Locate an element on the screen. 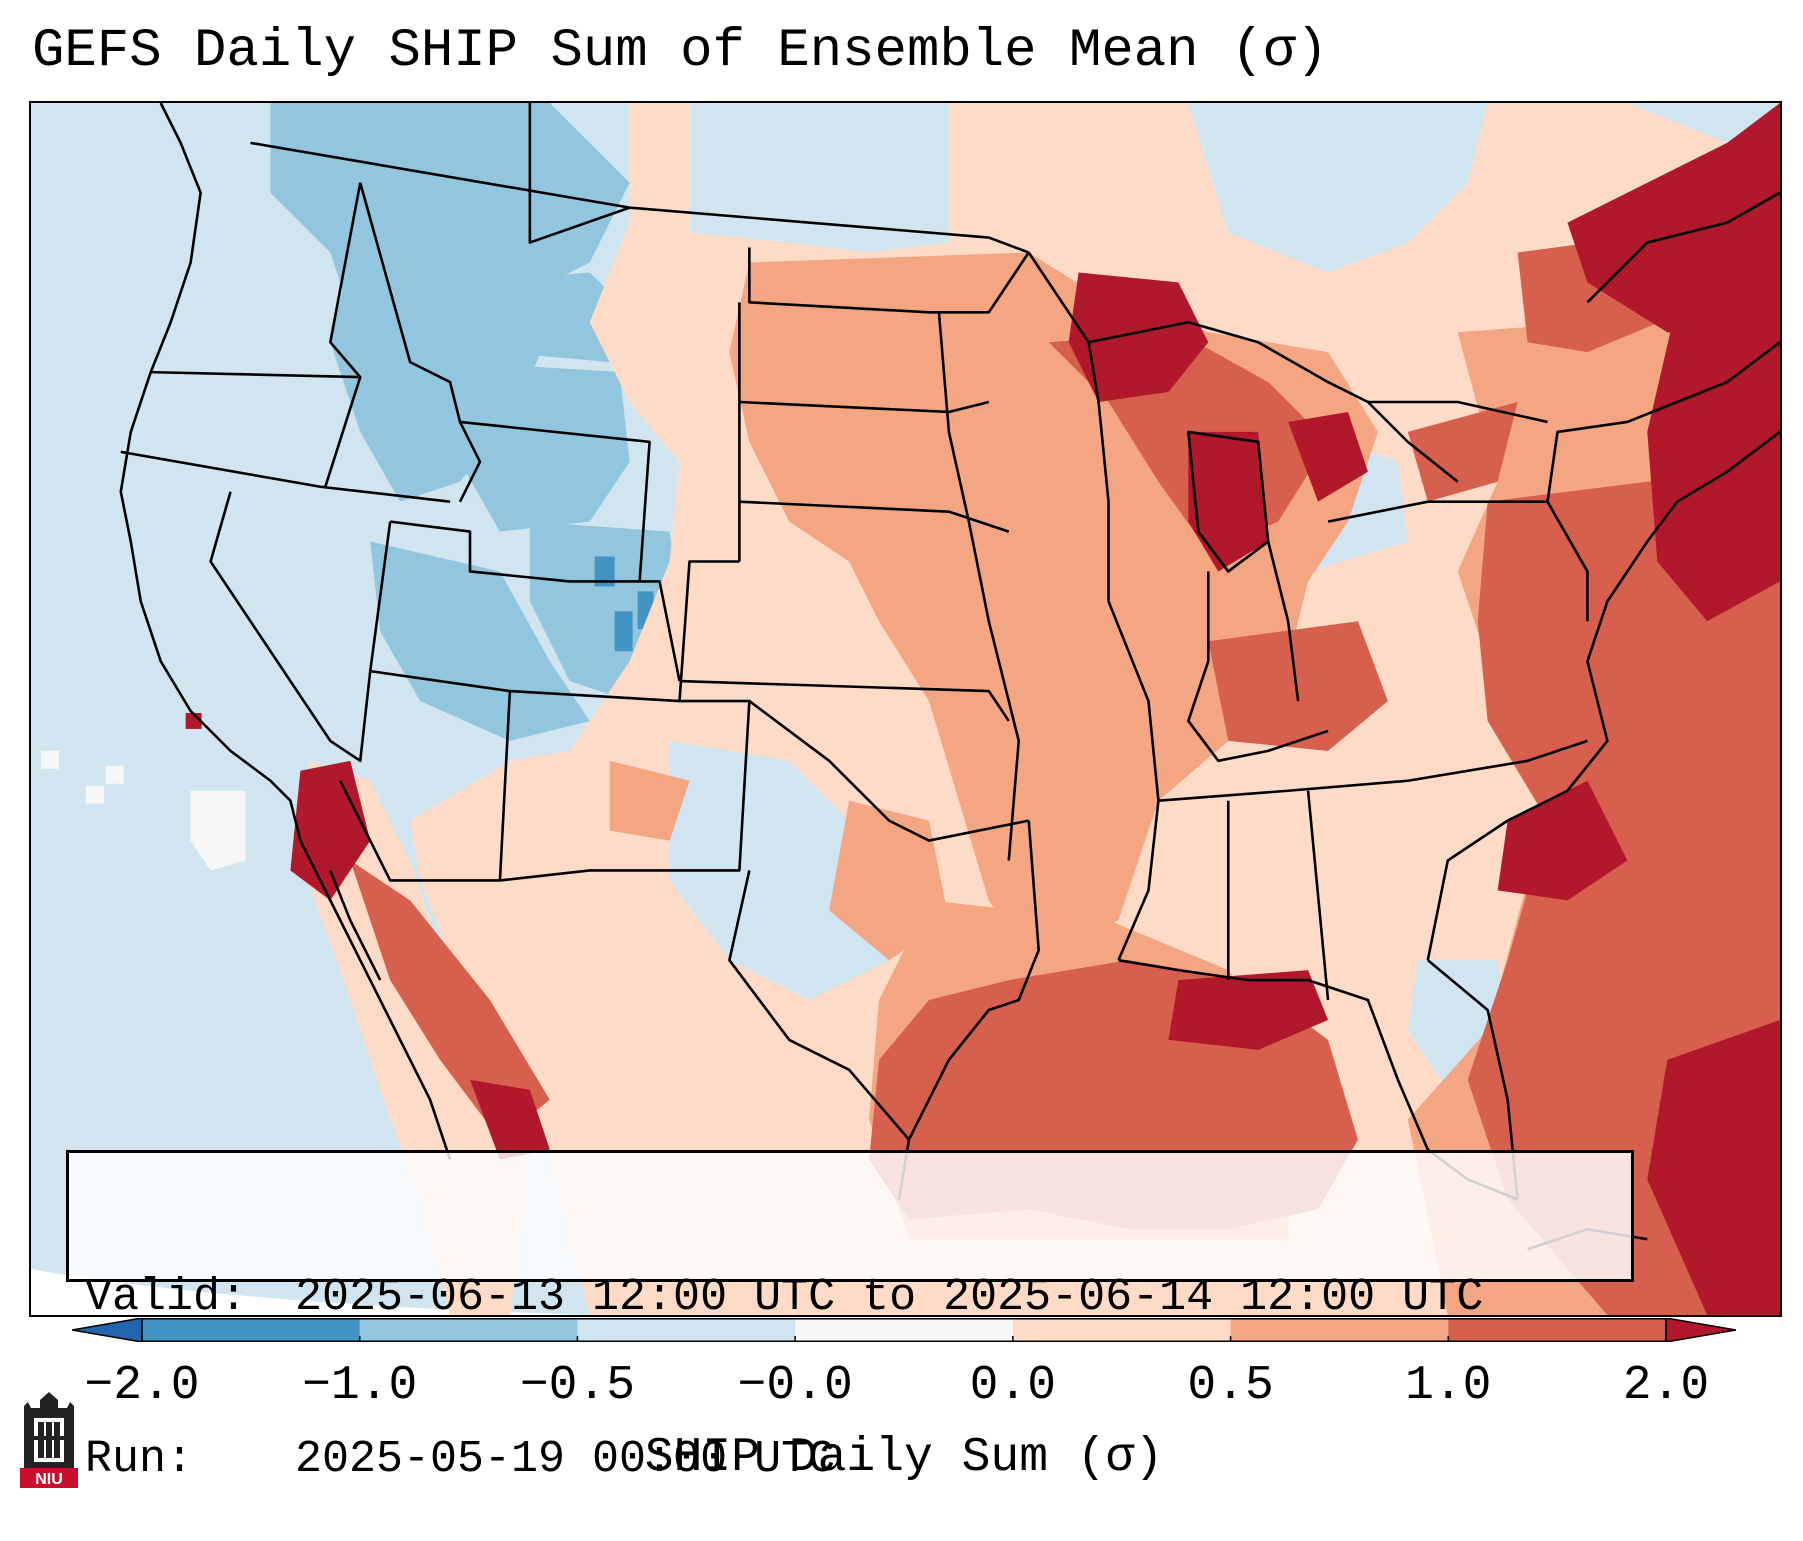  patch-louisiana-red is located at coordinates (1248, 1010).